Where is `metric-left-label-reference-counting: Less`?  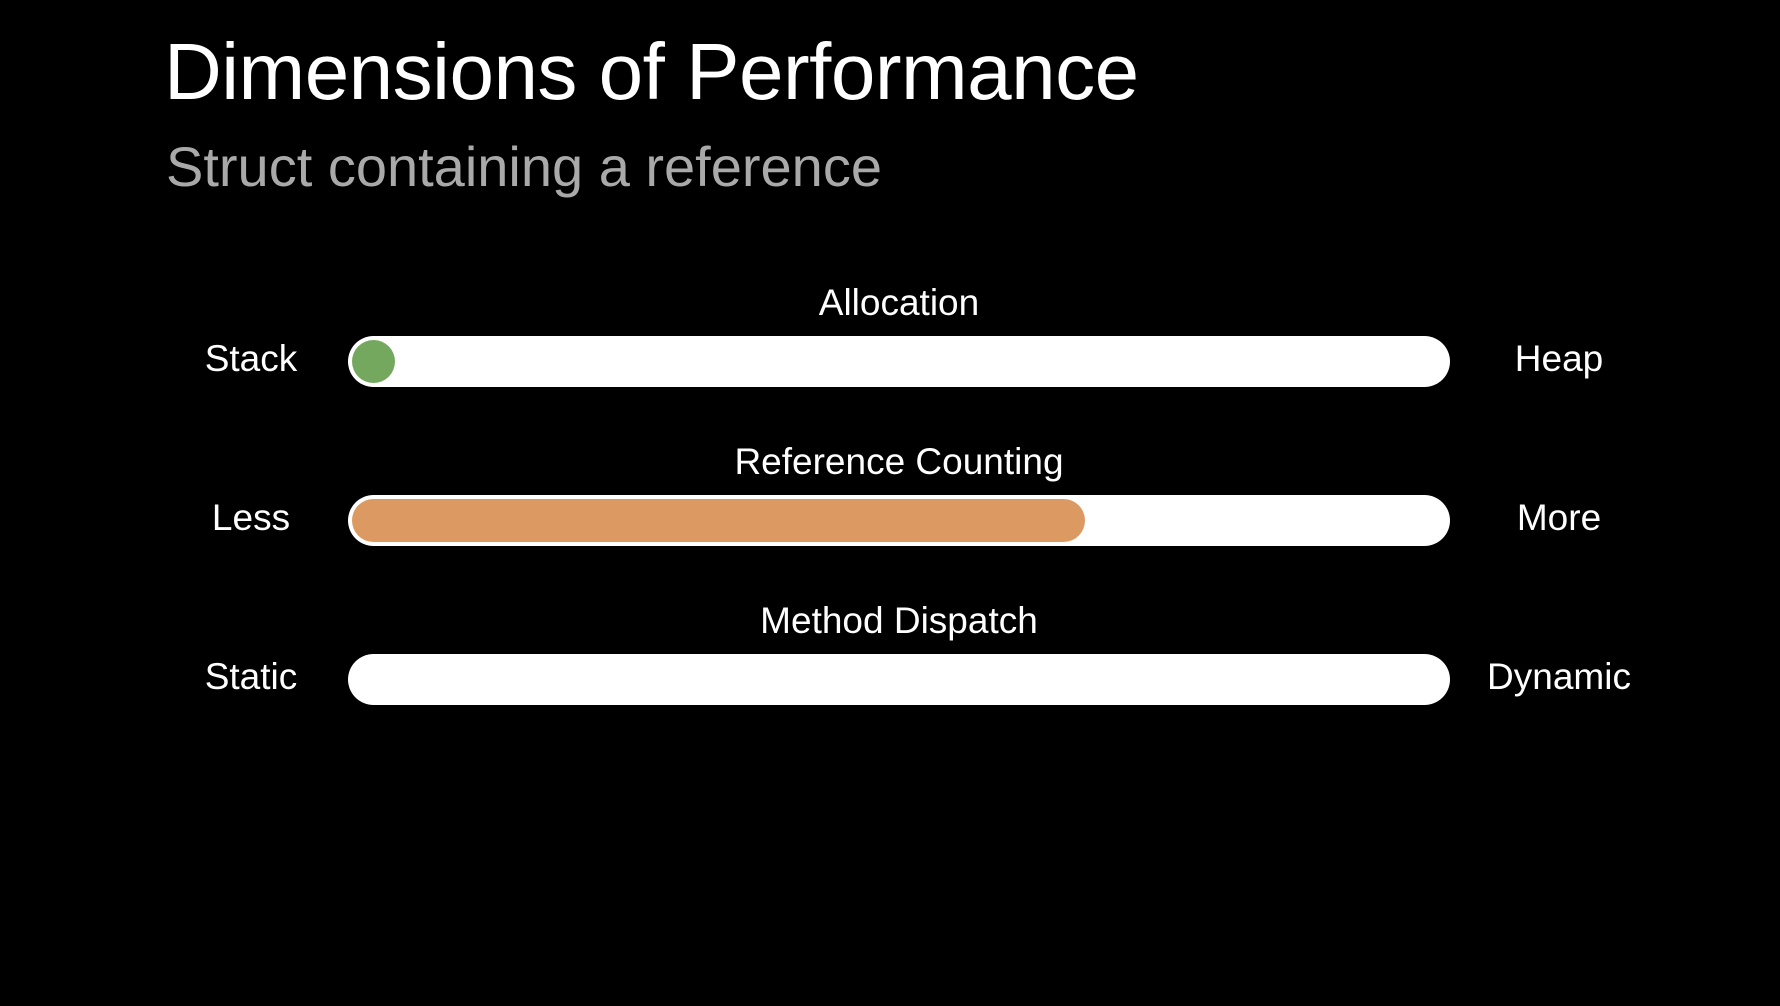 metric-left-label-reference-counting: Less is located at coordinates (251, 517).